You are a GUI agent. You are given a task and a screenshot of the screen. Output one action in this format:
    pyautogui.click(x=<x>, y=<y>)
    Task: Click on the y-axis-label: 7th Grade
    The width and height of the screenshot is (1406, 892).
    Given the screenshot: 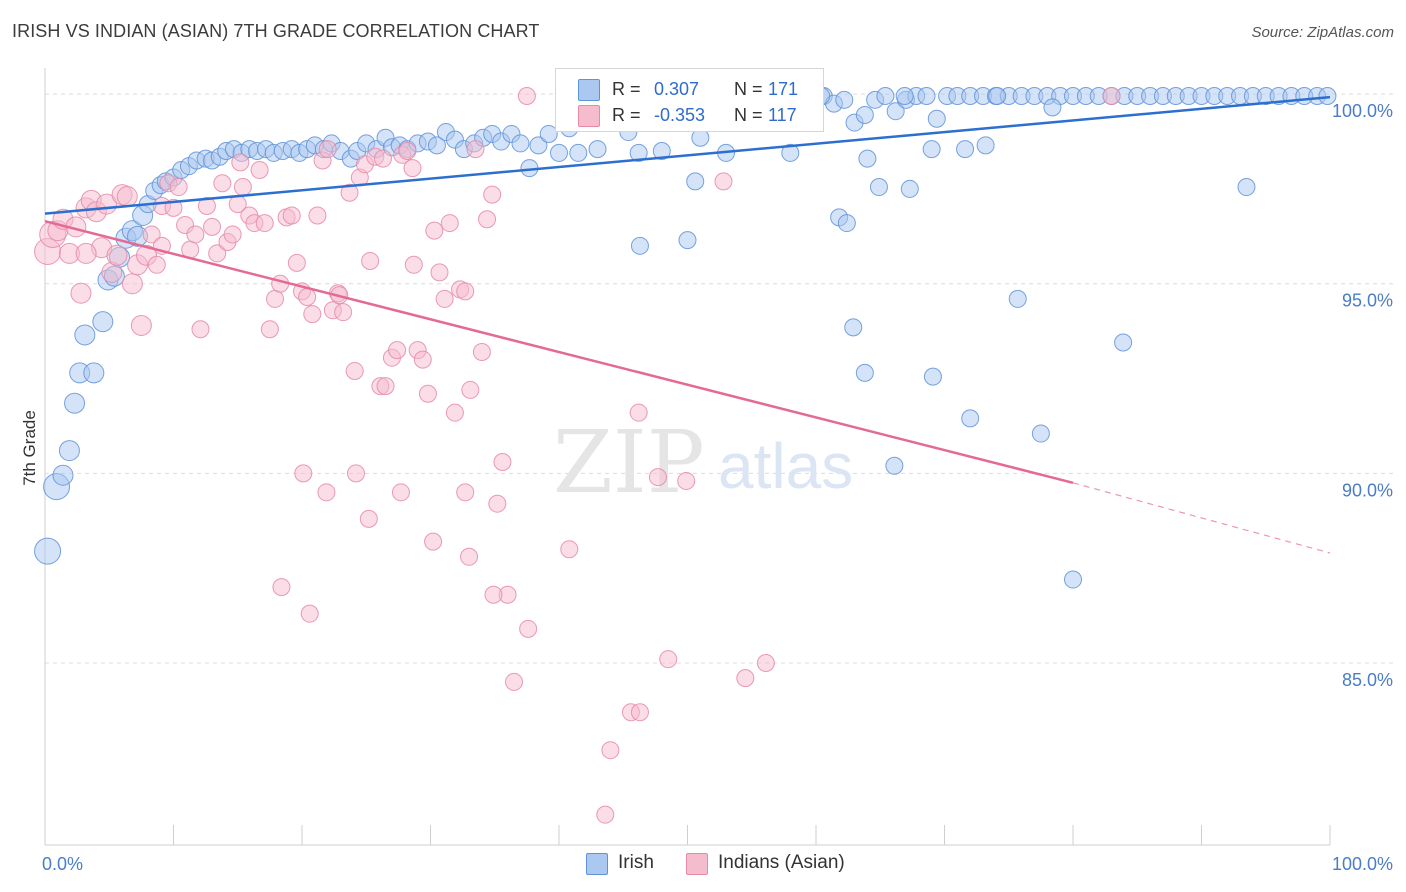 What is the action you would take?
    pyautogui.click(x=29, y=448)
    